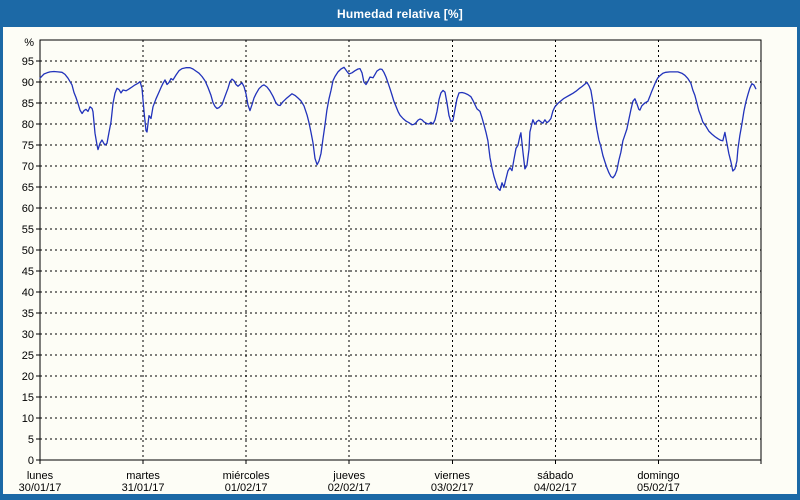 The height and width of the screenshot is (500, 800). I want to click on y-tick-label: 80, so click(28, 125).